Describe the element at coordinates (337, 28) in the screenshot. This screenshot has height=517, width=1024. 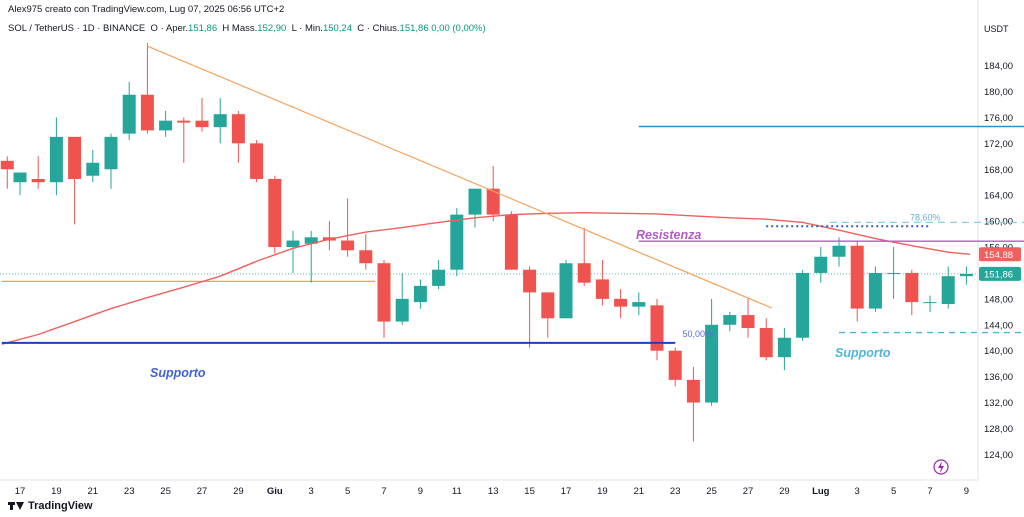
I see `low-value: 150,24` at that location.